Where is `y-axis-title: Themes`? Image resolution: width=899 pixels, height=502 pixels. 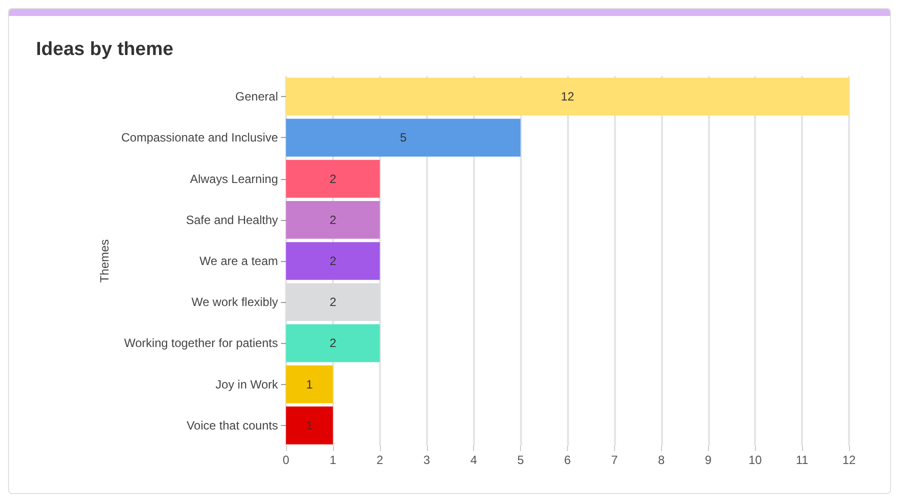 y-axis-title: Themes is located at coordinates (104, 261).